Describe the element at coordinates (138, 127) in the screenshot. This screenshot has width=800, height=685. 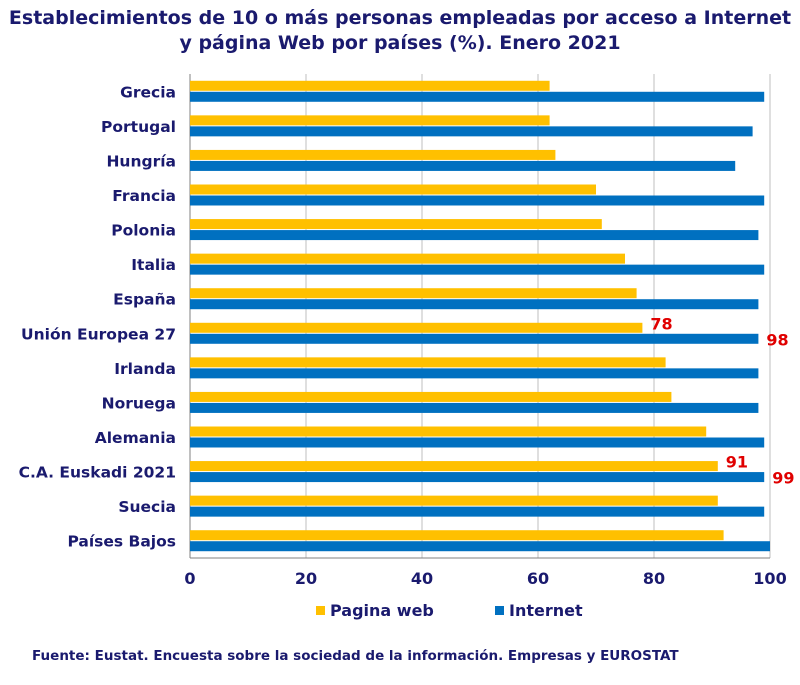
I see `category-label: Portugal` at that location.